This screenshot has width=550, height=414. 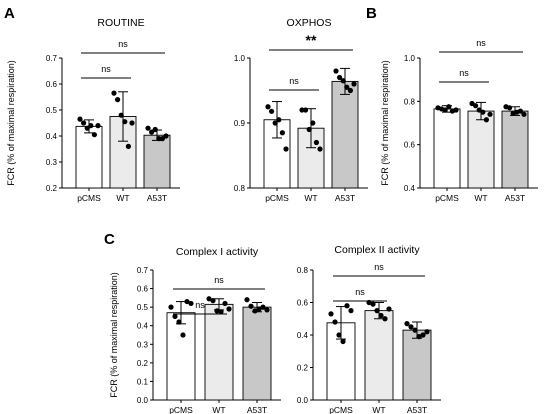 I want to click on y-tick-label: 1.0, so click(x=240, y=58).